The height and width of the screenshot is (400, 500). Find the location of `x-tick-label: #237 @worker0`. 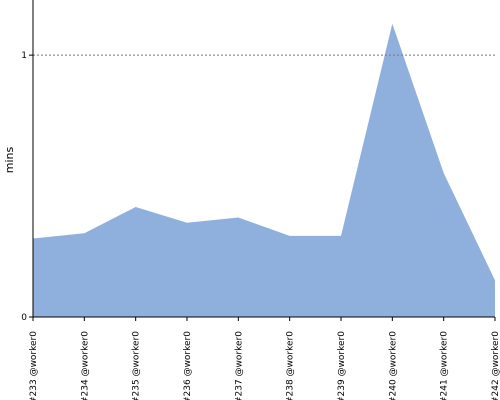

x-tick-label: #237 @worker0 is located at coordinates (239, 365).